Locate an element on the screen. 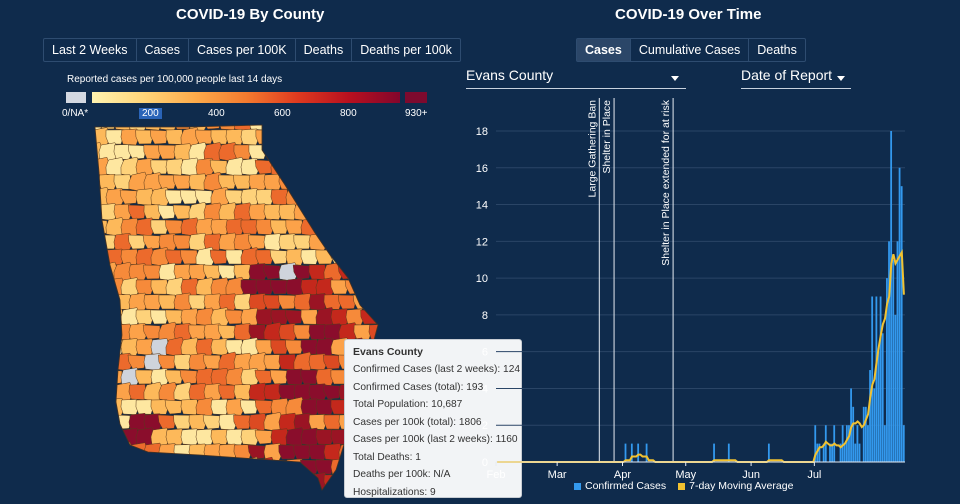 The image size is (960, 504). y-tick-label: 12 is located at coordinates (482, 242).